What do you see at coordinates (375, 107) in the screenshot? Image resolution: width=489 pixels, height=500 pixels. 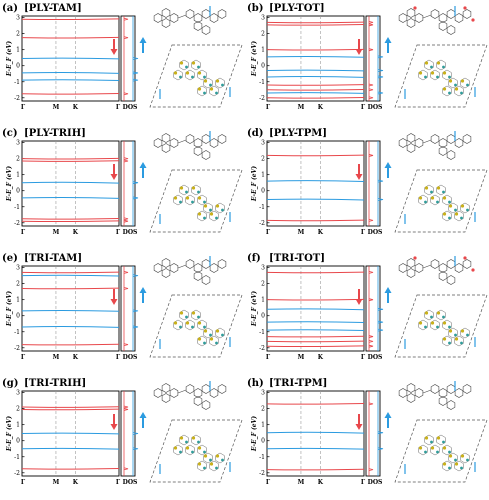 I see `dos-label: DOS` at bounding box center [375, 107].